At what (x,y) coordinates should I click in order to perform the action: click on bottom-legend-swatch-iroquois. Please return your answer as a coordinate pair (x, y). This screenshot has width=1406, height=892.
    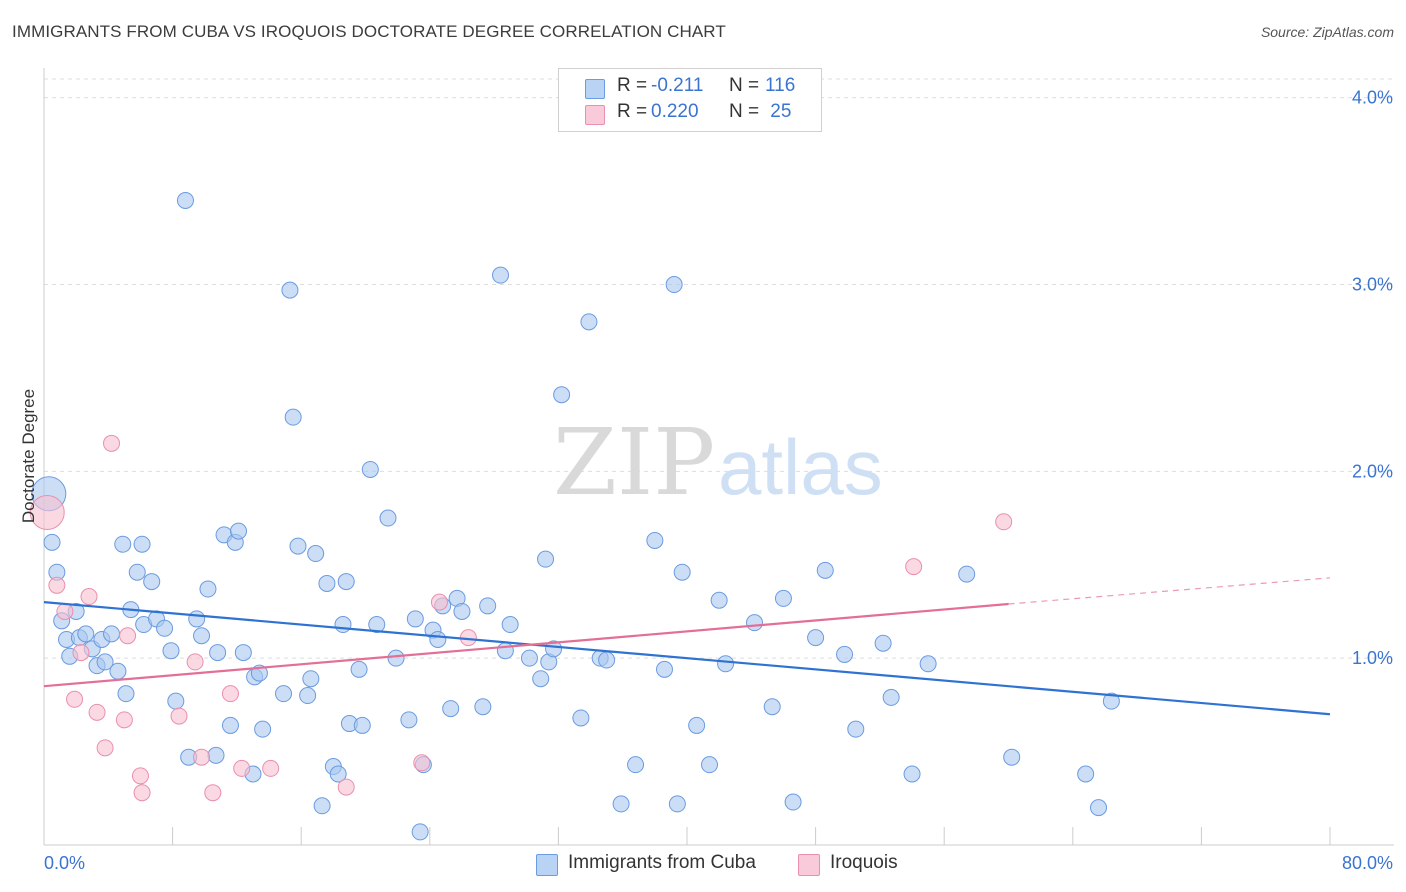
    Looking at the image, I should click on (809, 865).